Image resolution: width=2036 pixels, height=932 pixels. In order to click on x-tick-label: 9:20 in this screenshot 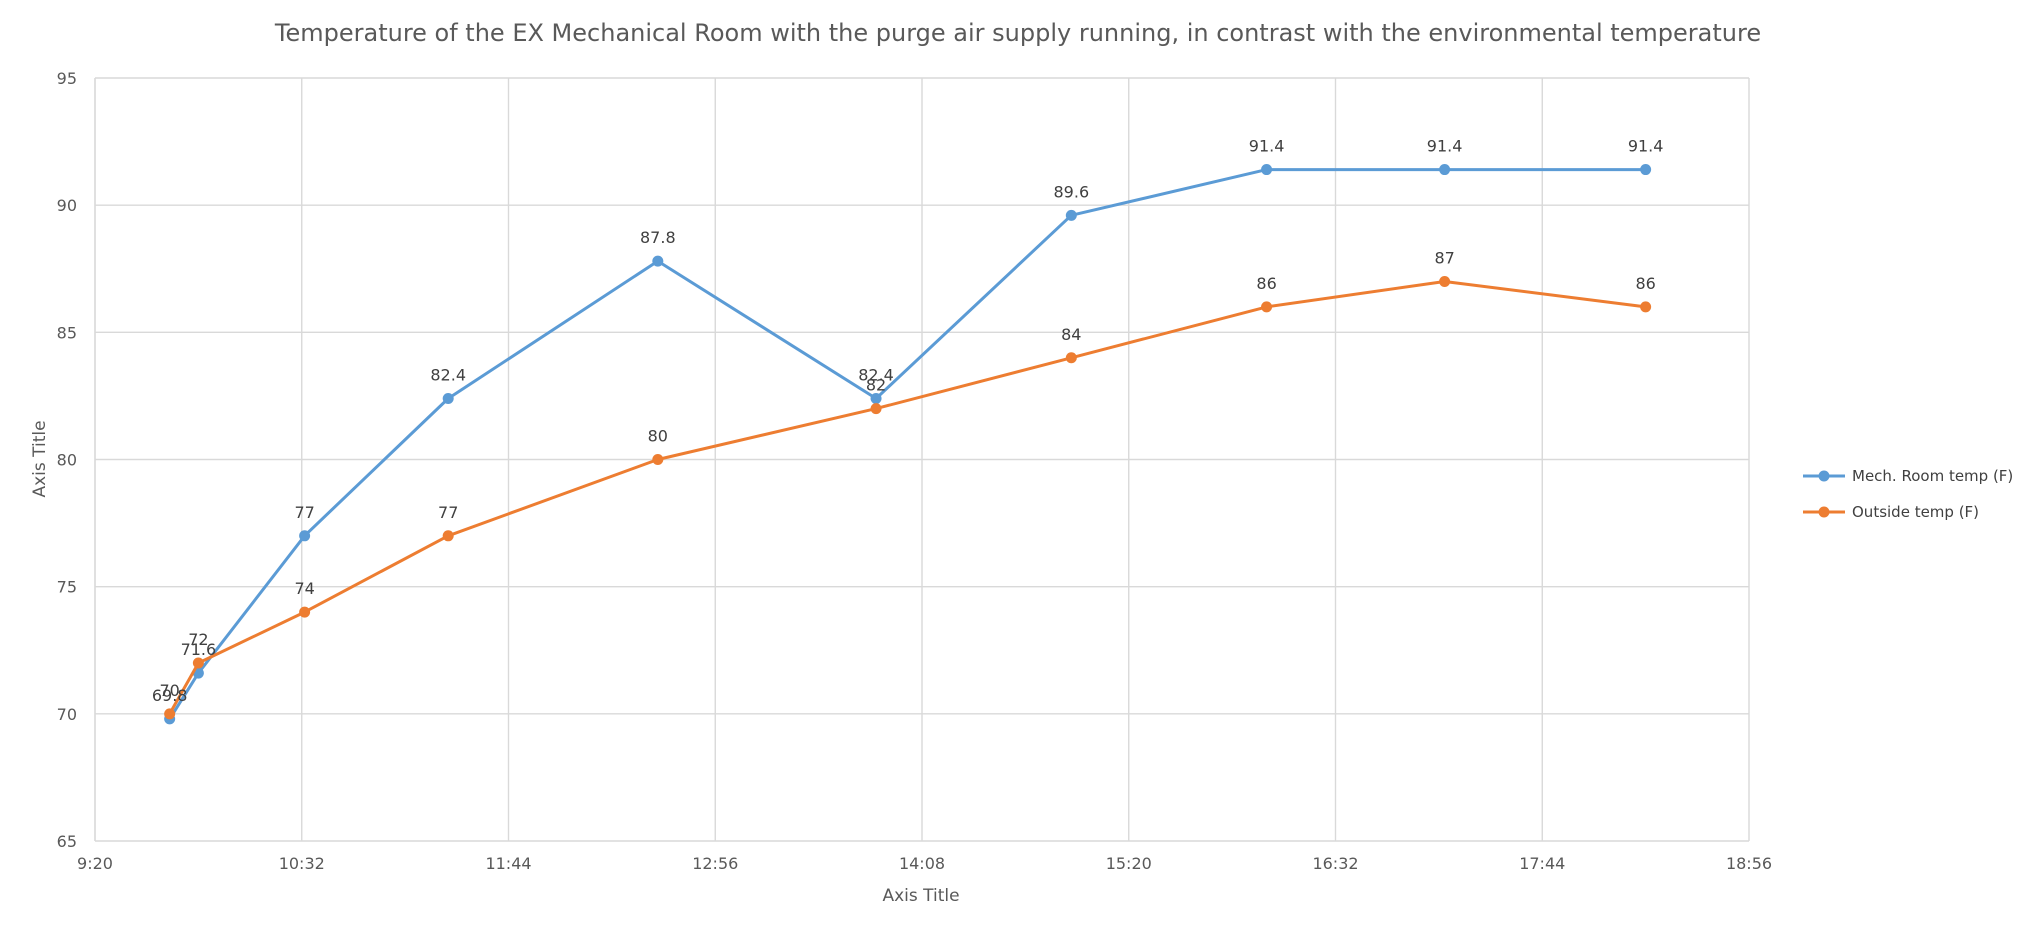, I will do `click(95, 863)`.